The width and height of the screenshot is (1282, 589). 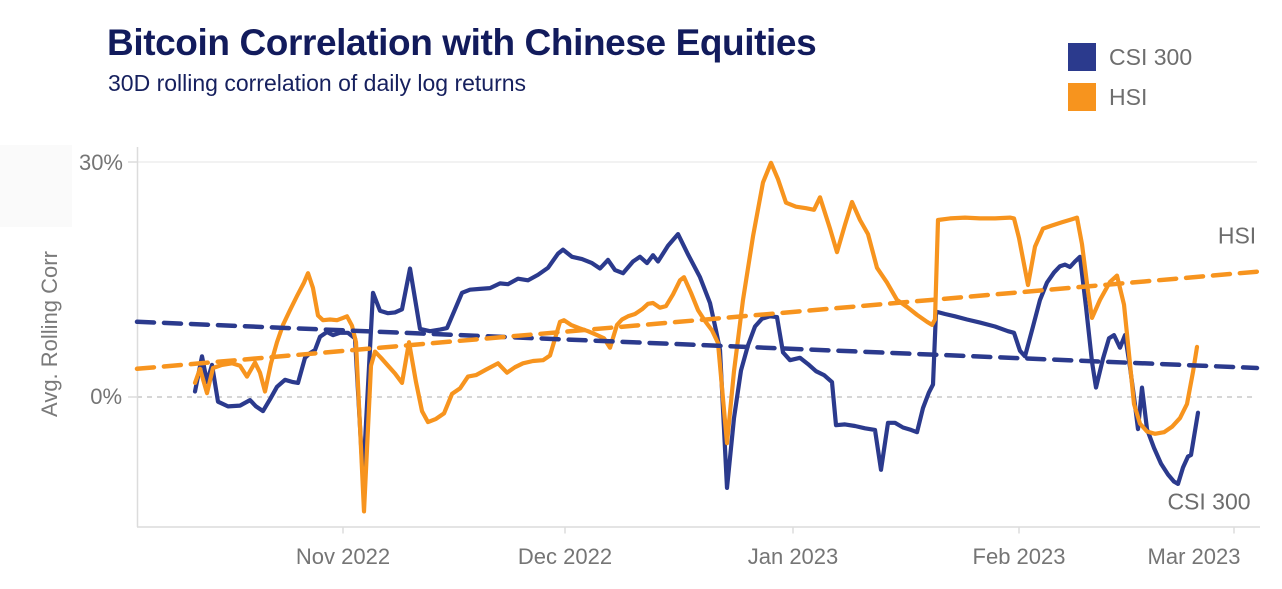 What do you see at coordinates (1194, 556) in the screenshot?
I see `x-tick-label: Mar 2023` at bounding box center [1194, 556].